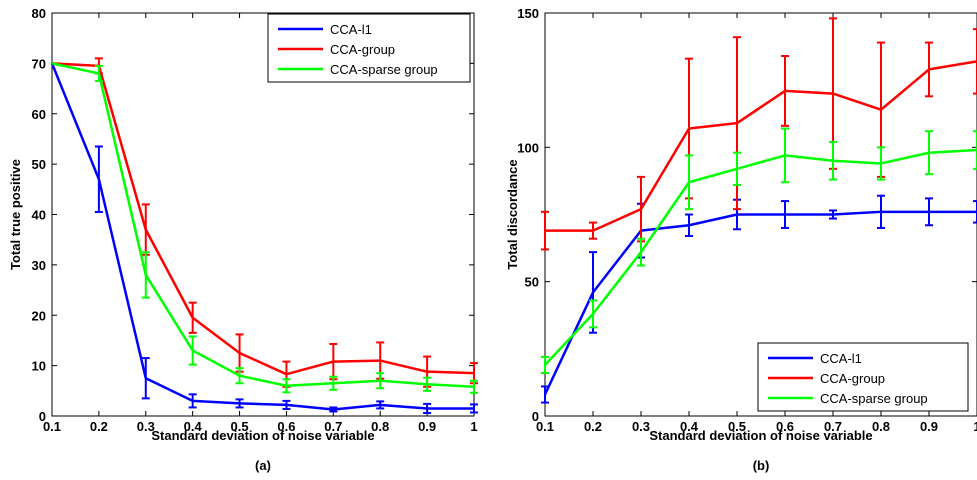  What do you see at coordinates (39, 215) in the screenshot?
I see `y-tick-label: 40` at bounding box center [39, 215].